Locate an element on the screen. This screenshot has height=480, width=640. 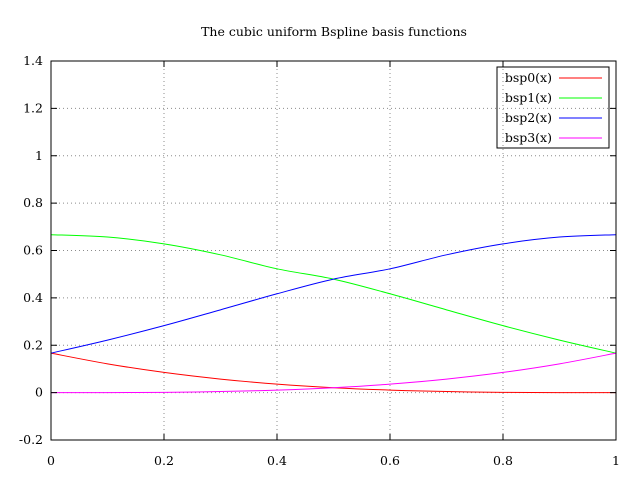
y-tick-label: 0.4 is located at coordinates (33, 297).